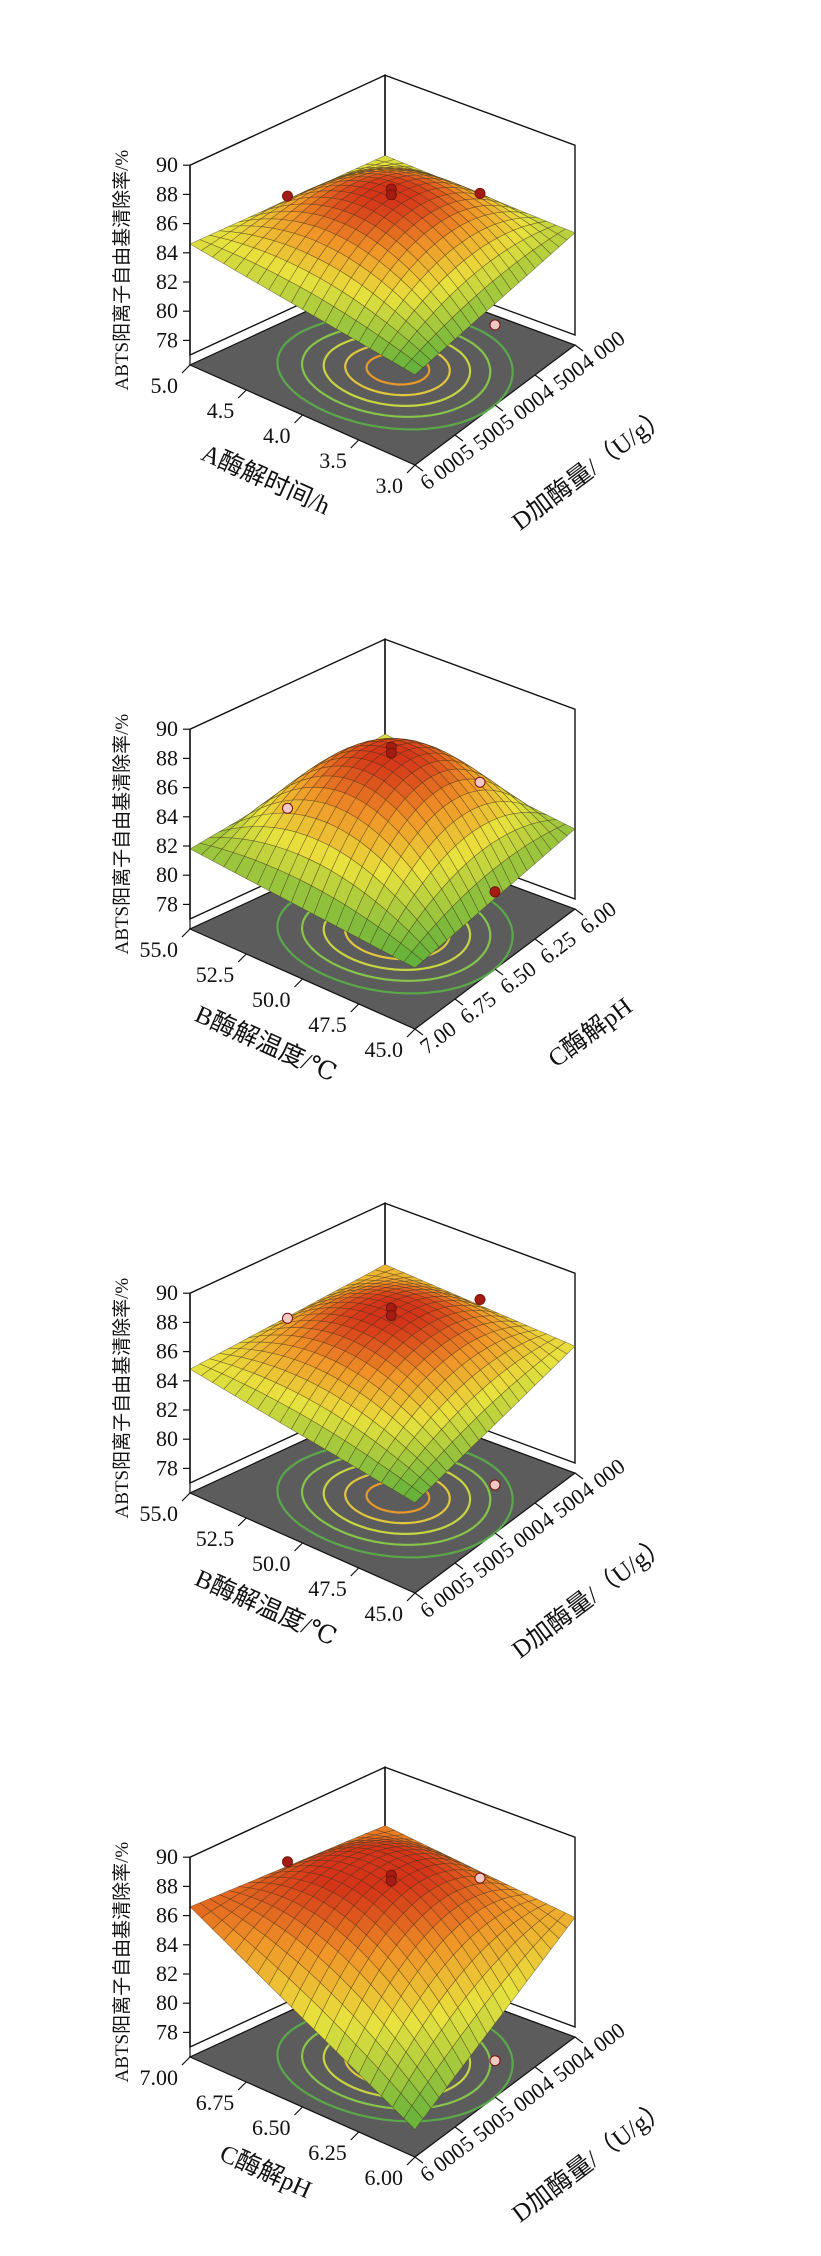 The image size is (821, 2256). What do you see at coordinates (271, 2127) in the screenshot?
I see `x-tick-label: 6.50` at bounding box center [271, 2127].